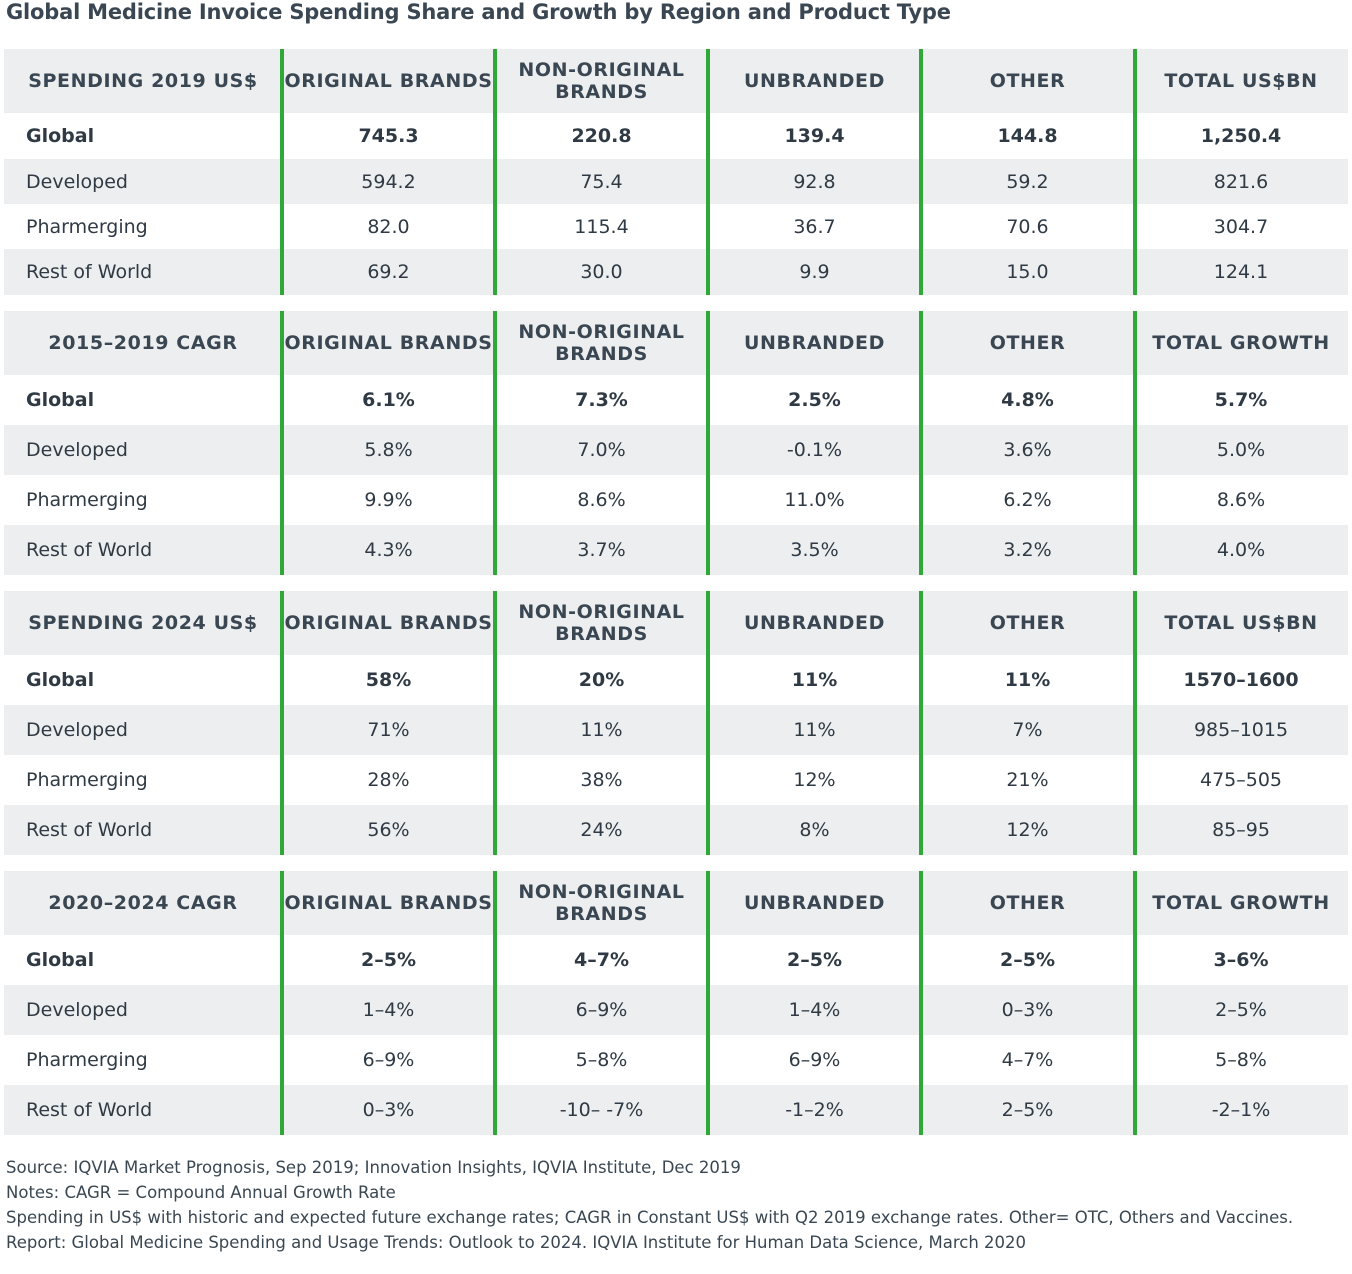 The height and width of the screenshot is (1274, 1352). What do you see at coordinates (814, 550) in the screenshot?
I see `table-cell: 3.5%` at bounding box center [814, 550].